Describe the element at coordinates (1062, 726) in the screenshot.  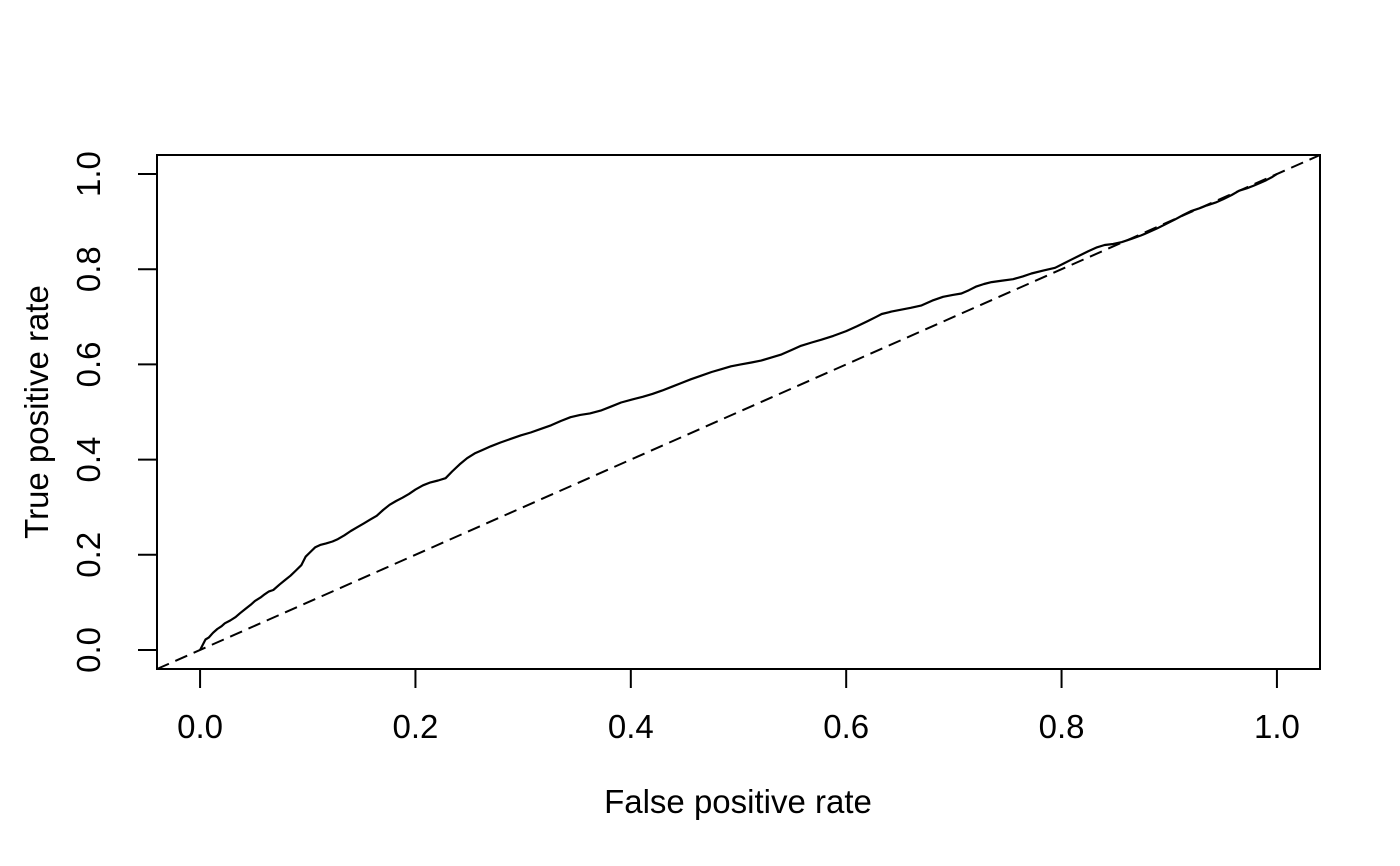
I see `x-tick-label: 0.8` at that location.